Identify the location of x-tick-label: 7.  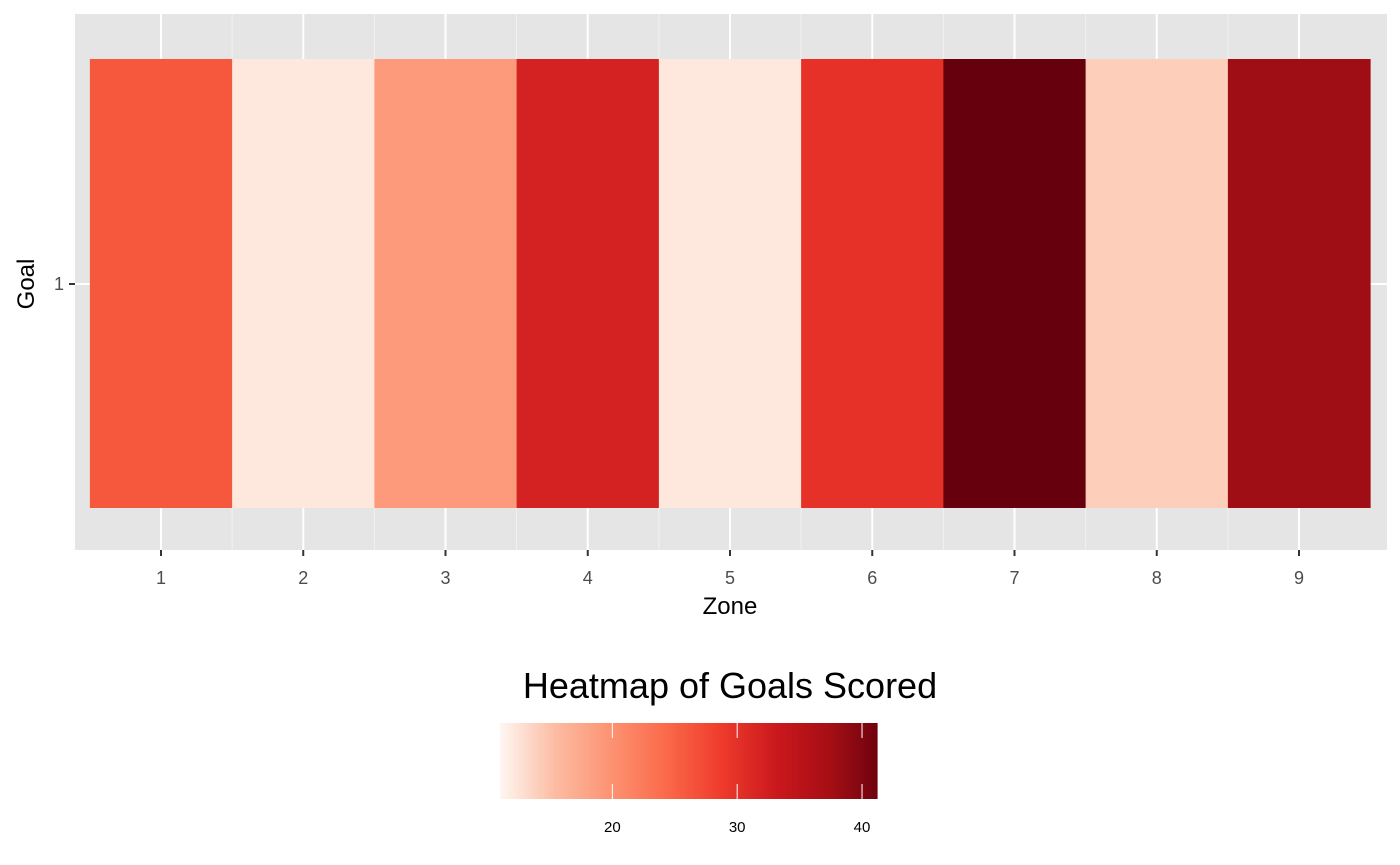
(1014, 578).